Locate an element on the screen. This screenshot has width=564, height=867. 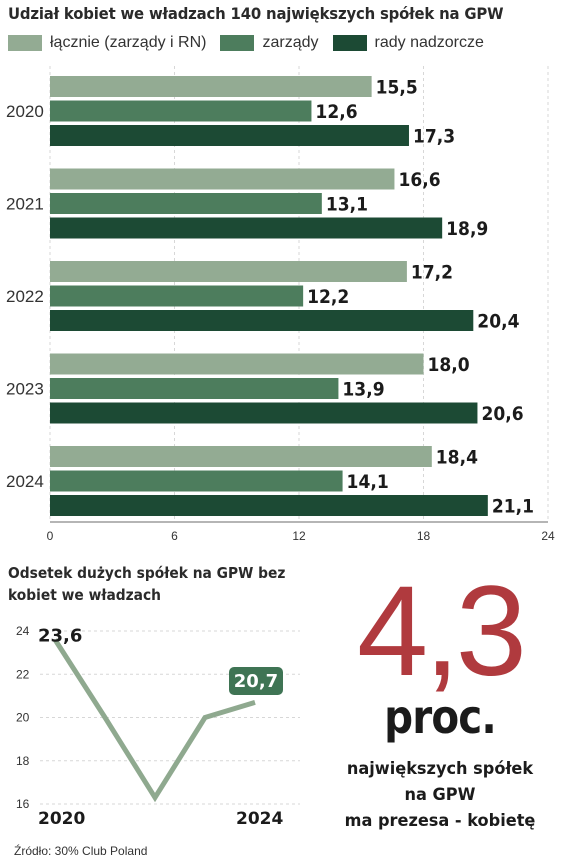
legend-item-total: łącznie (zarządy i RN) is located at coordinates (107, 43).